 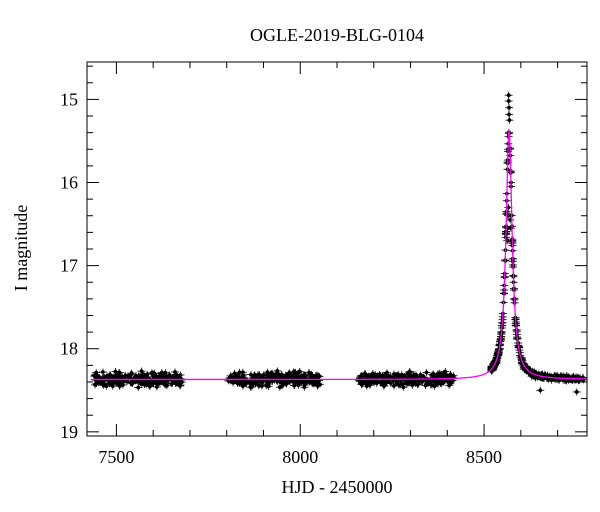 I want to click on x-tick-label: 7500, so click(x=116, y=457).